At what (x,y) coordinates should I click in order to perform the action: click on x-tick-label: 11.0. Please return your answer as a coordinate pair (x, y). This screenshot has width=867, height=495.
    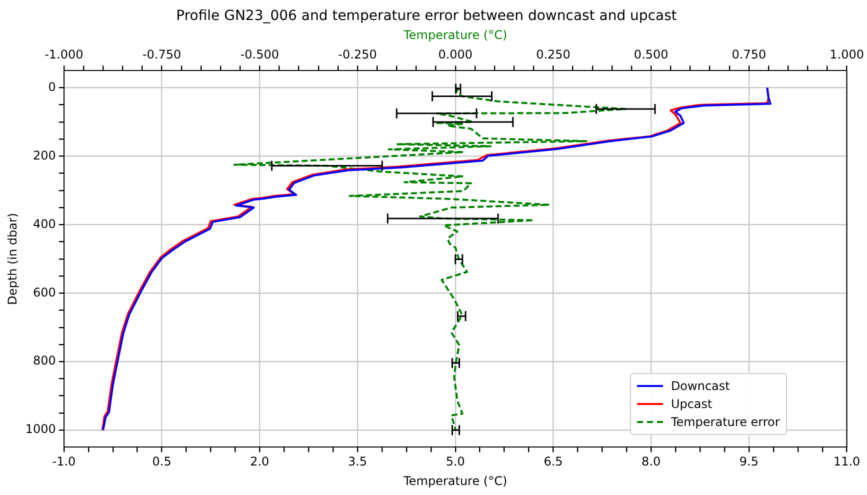
    Looking at the image, I should click on (846, 461).